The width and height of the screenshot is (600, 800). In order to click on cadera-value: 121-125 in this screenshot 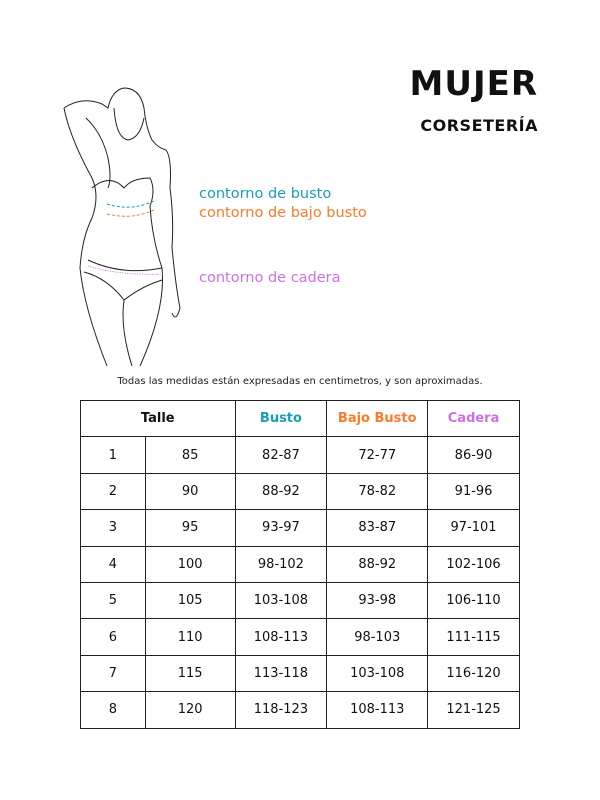, I will do `click(473, 710)`.